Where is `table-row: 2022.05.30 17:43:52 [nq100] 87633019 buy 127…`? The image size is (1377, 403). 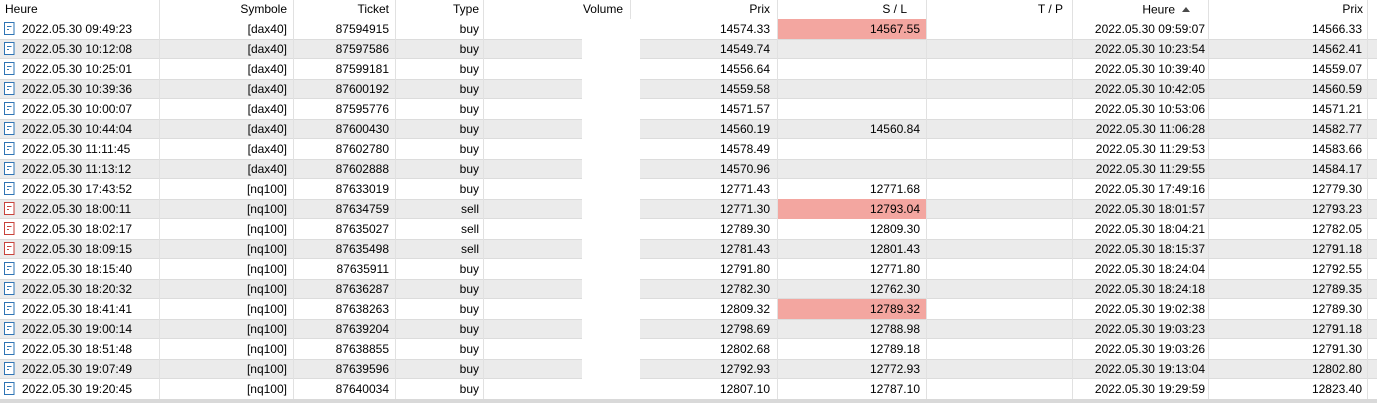
table-row: 2022.05.30 17:43:52 [nq100] 87633019 buy 127… is located at coordinates (688, 189).